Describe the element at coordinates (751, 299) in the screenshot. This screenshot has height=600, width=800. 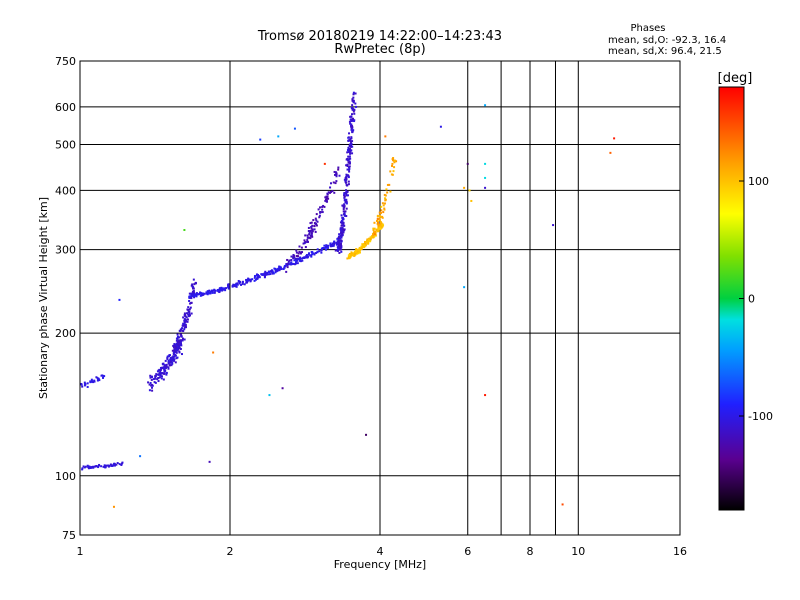
I see `colorbar-tick-label: 0` at that location.